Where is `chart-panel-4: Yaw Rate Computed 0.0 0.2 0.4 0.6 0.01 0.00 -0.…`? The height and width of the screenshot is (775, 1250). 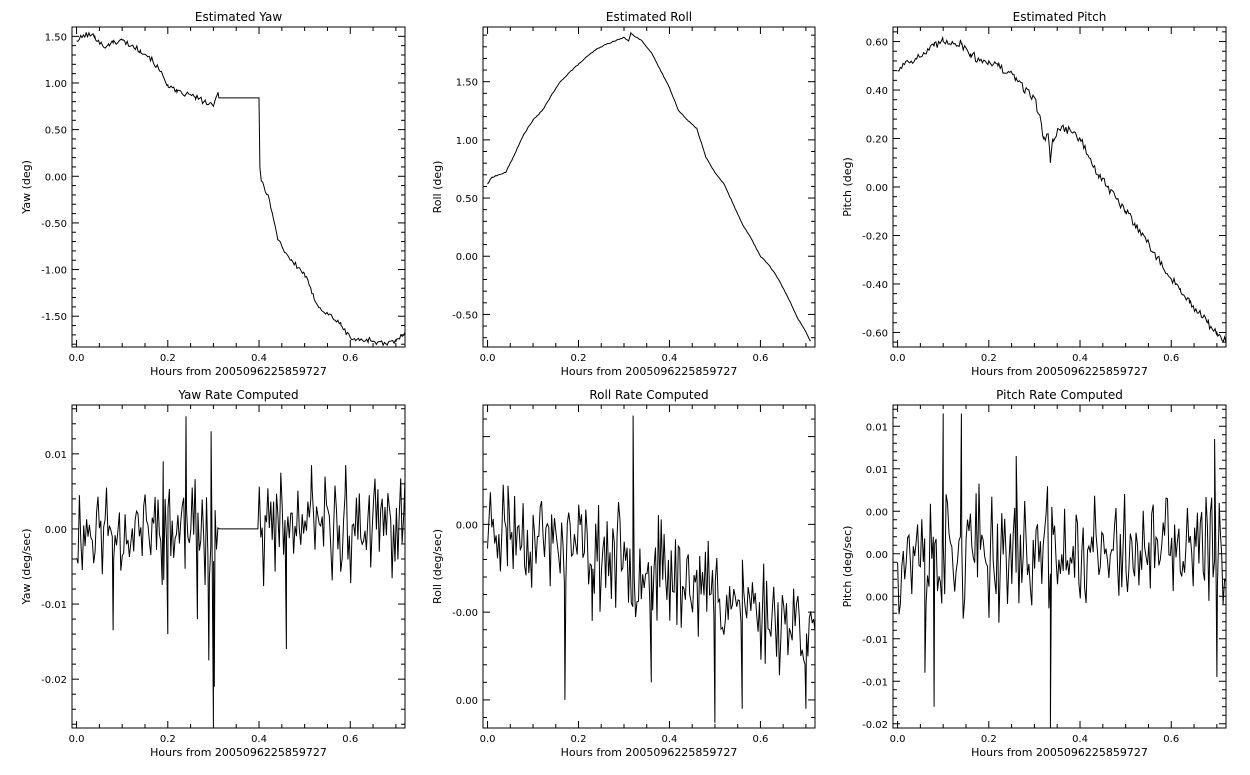
chart-panel-4: Yaw Rate Computed 0.0 0.2 0.4 0.6 0.01 0.00 -0.… is located at coordinates (213, 573).